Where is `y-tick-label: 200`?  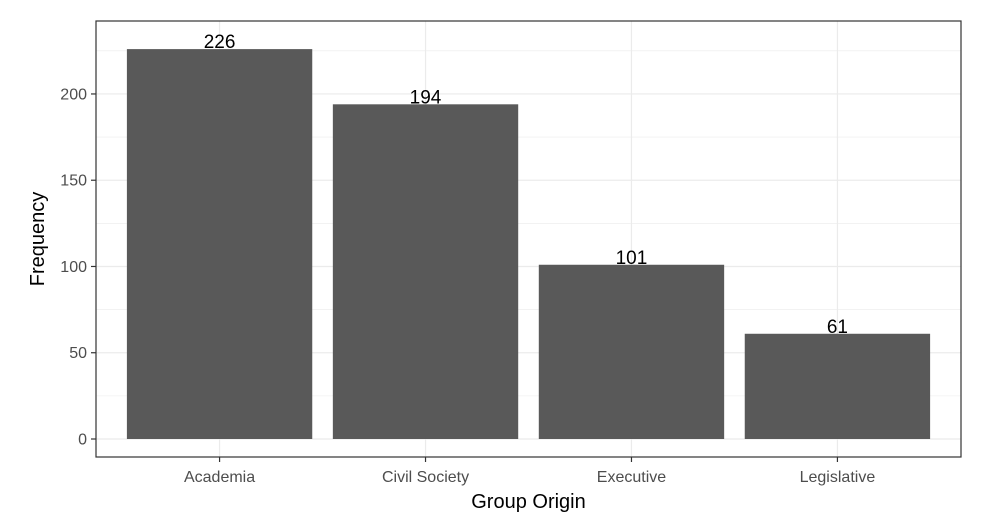
y-tick-label: 200 is located at coordinates (73, 94).